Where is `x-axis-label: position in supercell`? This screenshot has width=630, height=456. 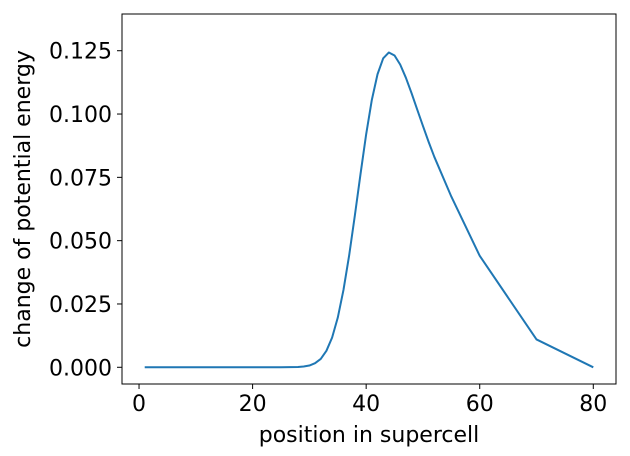
x-axis-label: position in supercell is located at coordinates (369, 435).